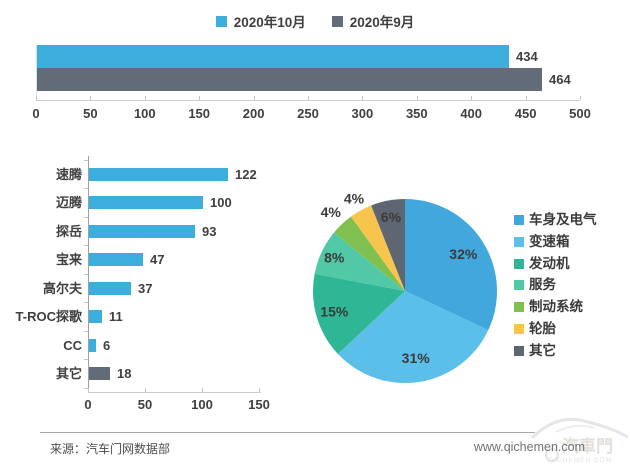  I want to click on bar-宝来, so click(116, 259).